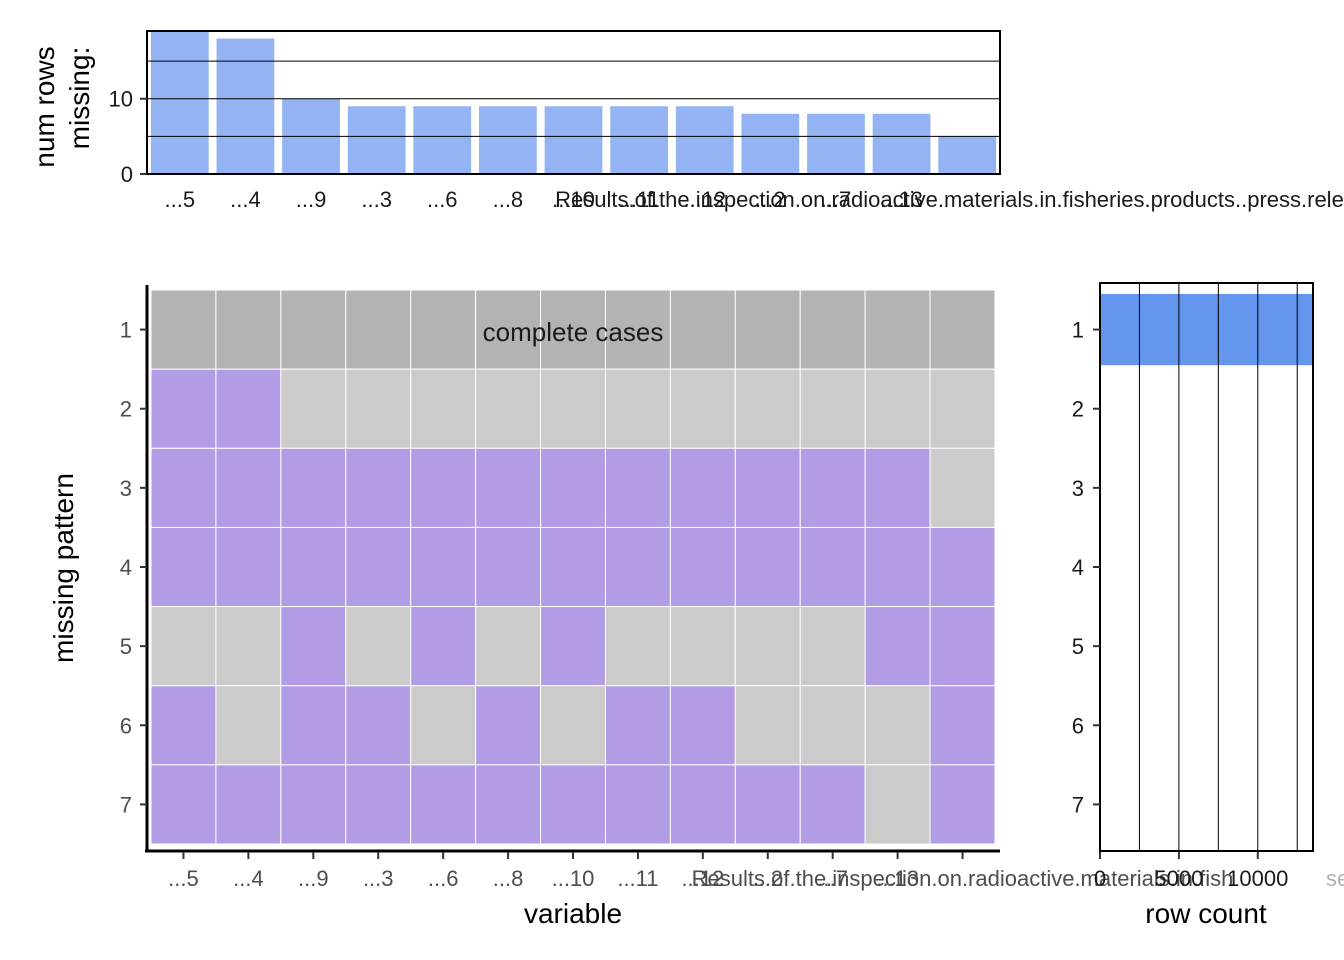  Describe the element at coordinates (1257, 878) in the screenshot. I see `right-x-tick-label: 10000` at that location.